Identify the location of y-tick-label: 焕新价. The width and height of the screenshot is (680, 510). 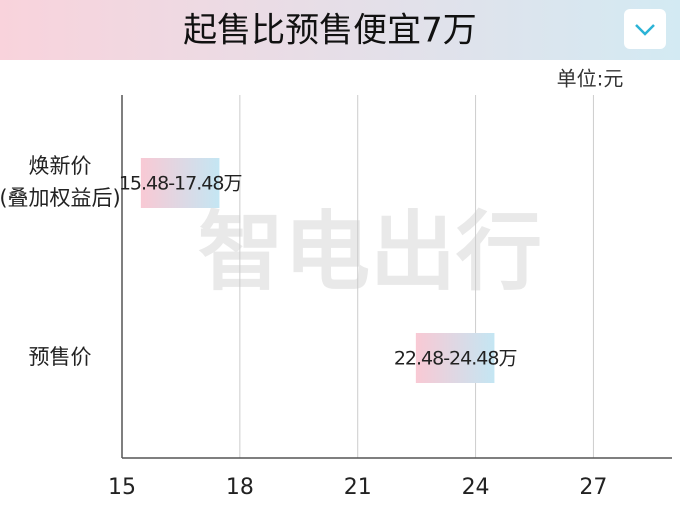
(60, 166).